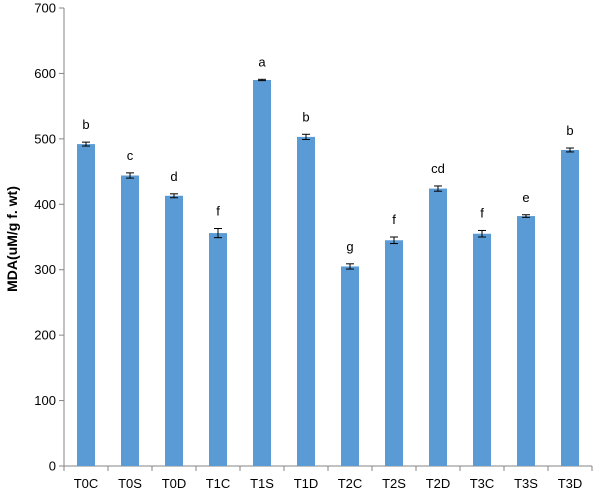  What do you see at coordinates (86, 483) in the screenshot?
I see `x-tick-label: T0C` at bounding box center [86, 483].